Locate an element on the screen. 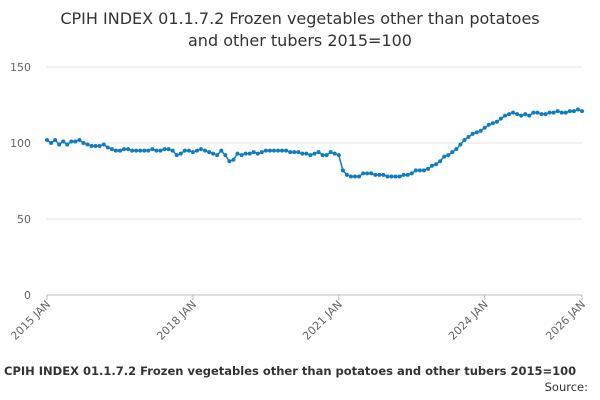 The height and width of the screenshot is (400, 600). source: Source: is located at coordinates (566, 387).